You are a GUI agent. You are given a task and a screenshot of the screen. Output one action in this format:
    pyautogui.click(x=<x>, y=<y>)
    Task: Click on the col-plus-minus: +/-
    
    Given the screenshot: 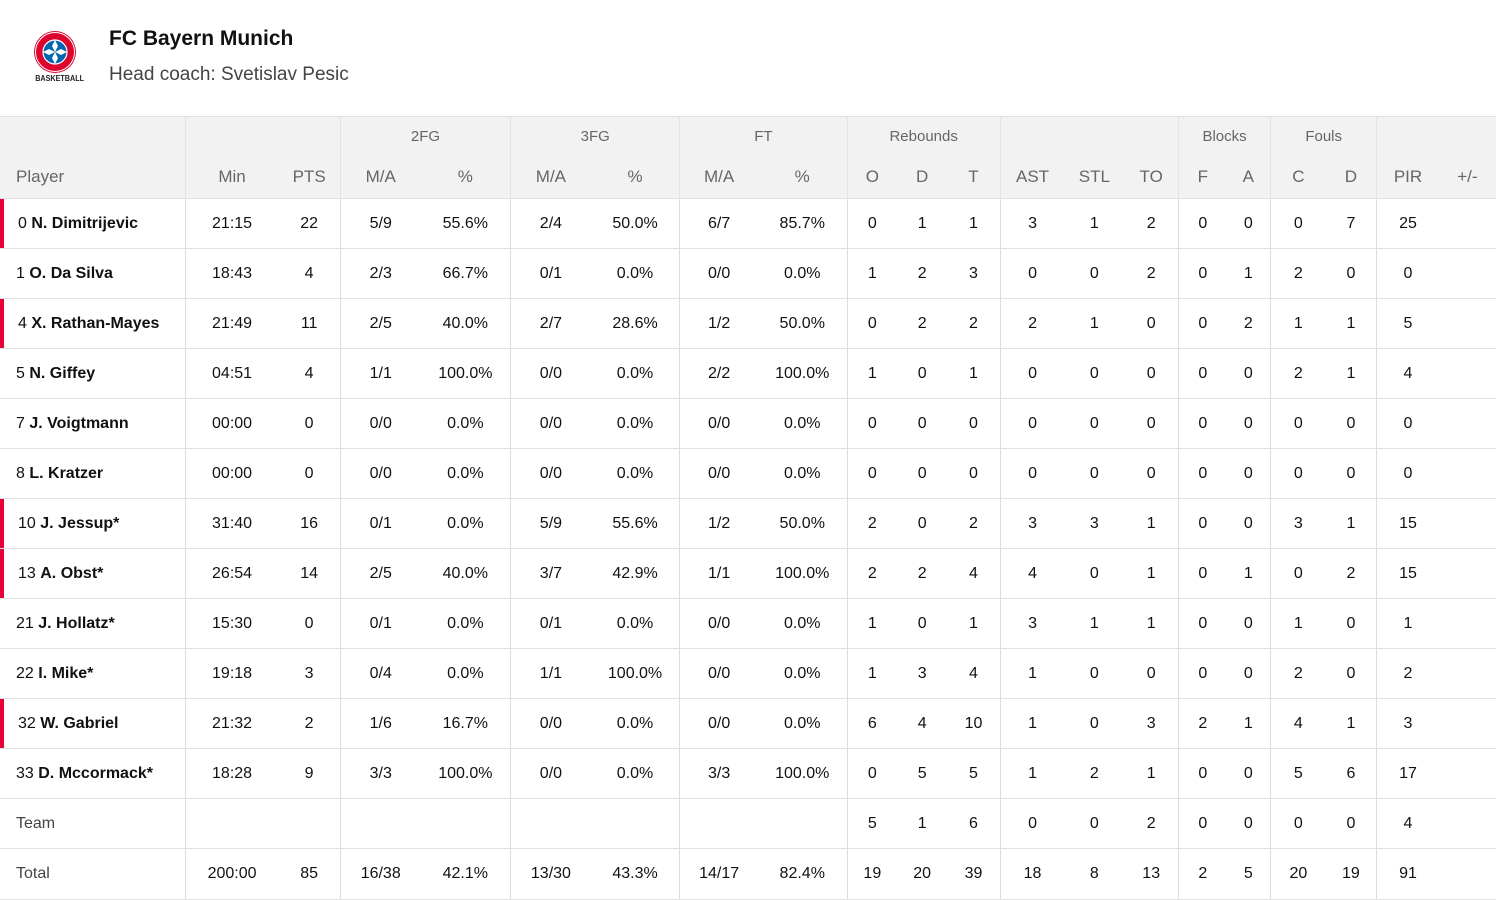 What is the action you would take?
    pyautogui.click(x=1467, y=177)
    